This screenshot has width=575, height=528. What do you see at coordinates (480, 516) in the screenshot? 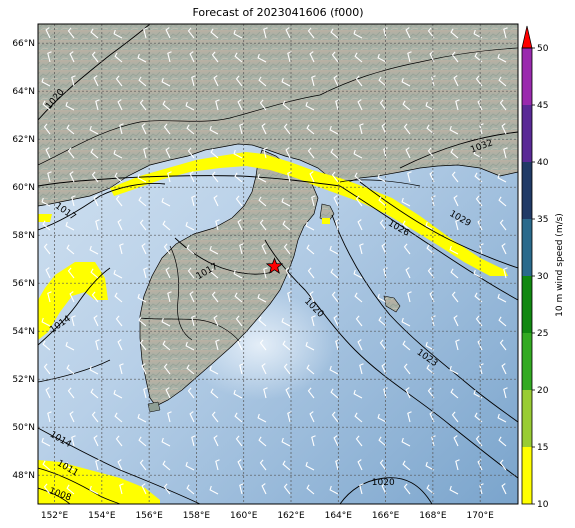
I see `lon-tick-label: 170°E` at bounding box center [480, 516].